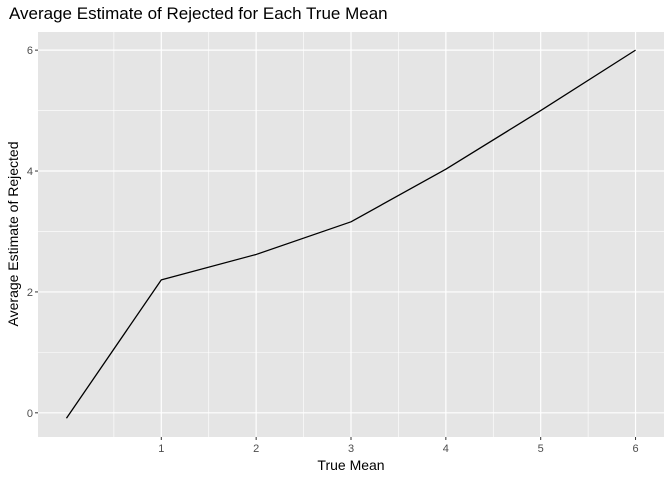 Image resolution: width=672 pixels, height=480 pixels. Describe the element at coordinates (398, 446) in the screenshot. I see `x-axis: 1 2 3 4 5 6` at that location.